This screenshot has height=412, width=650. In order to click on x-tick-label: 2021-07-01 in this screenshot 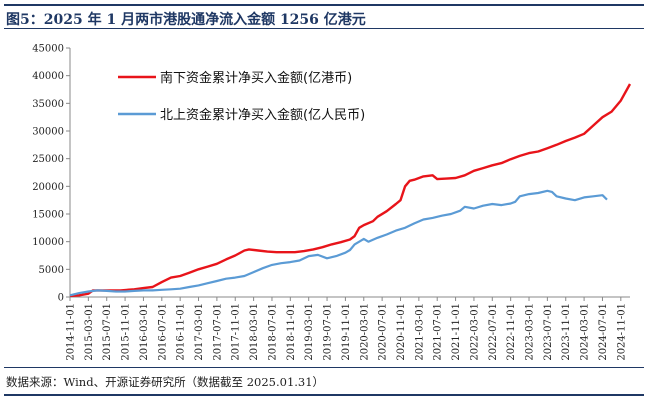, I will do `click(438, 332)`.